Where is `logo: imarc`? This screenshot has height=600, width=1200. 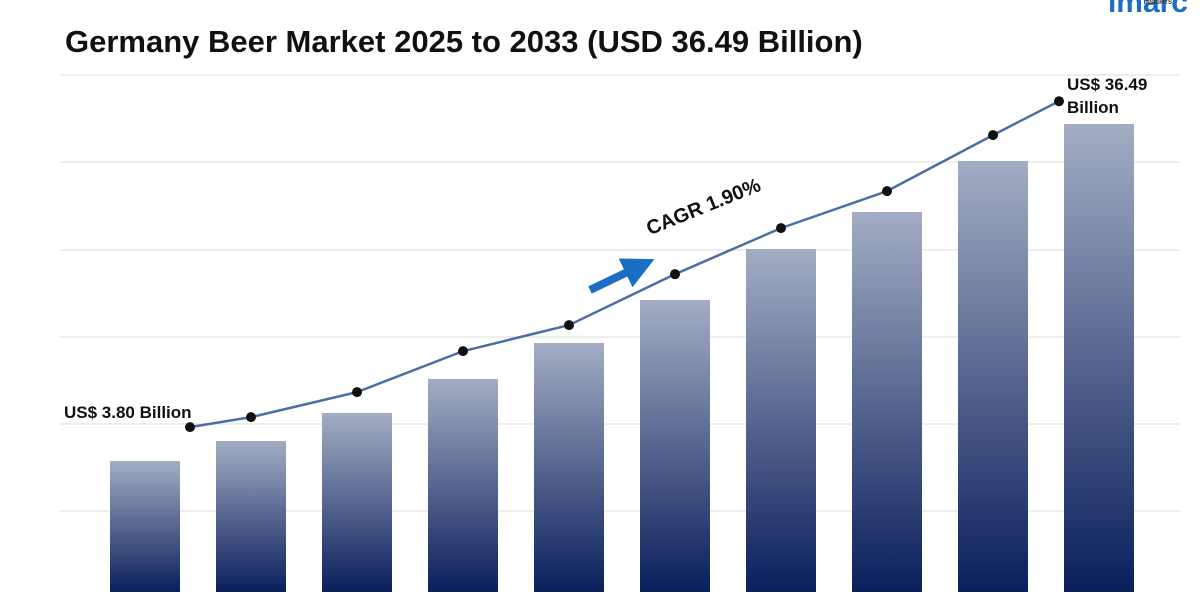 logo: imarc is located at coordinates (1147, 9).